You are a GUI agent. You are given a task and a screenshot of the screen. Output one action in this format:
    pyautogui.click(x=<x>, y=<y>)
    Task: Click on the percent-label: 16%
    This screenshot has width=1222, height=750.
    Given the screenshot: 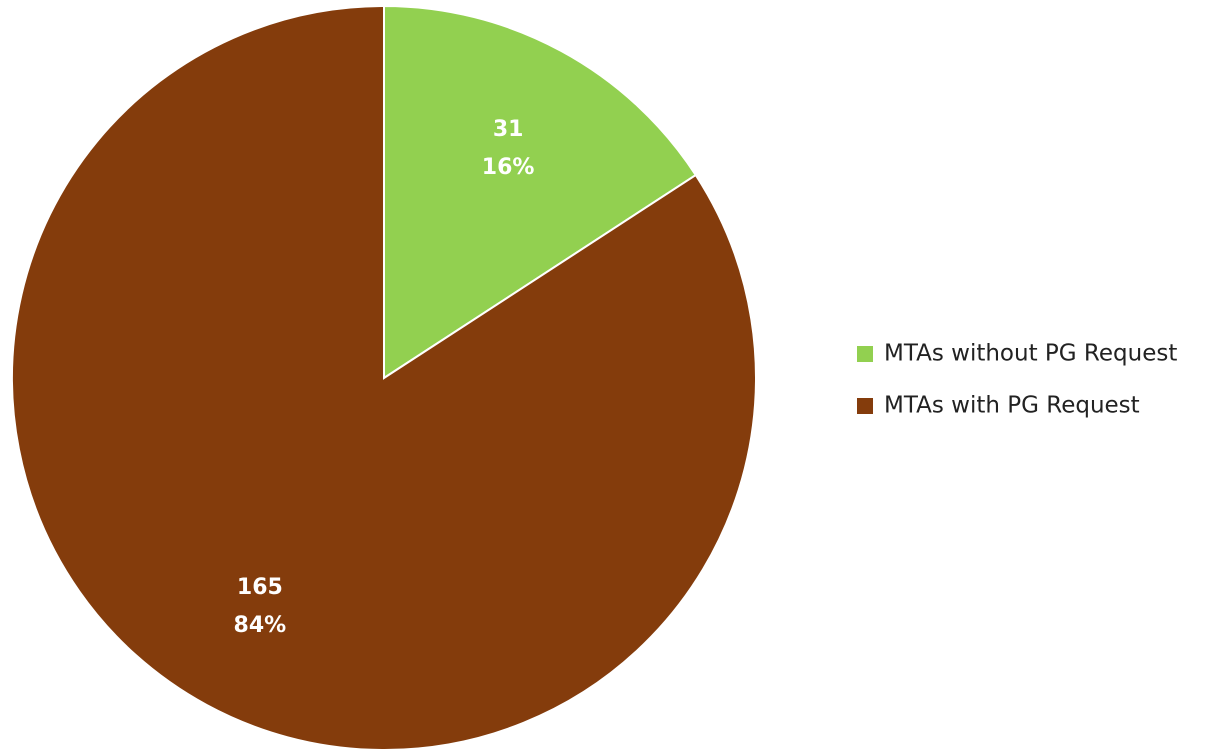 What is the action you would take?
    pyautogui.click(x=508, y=167)
    